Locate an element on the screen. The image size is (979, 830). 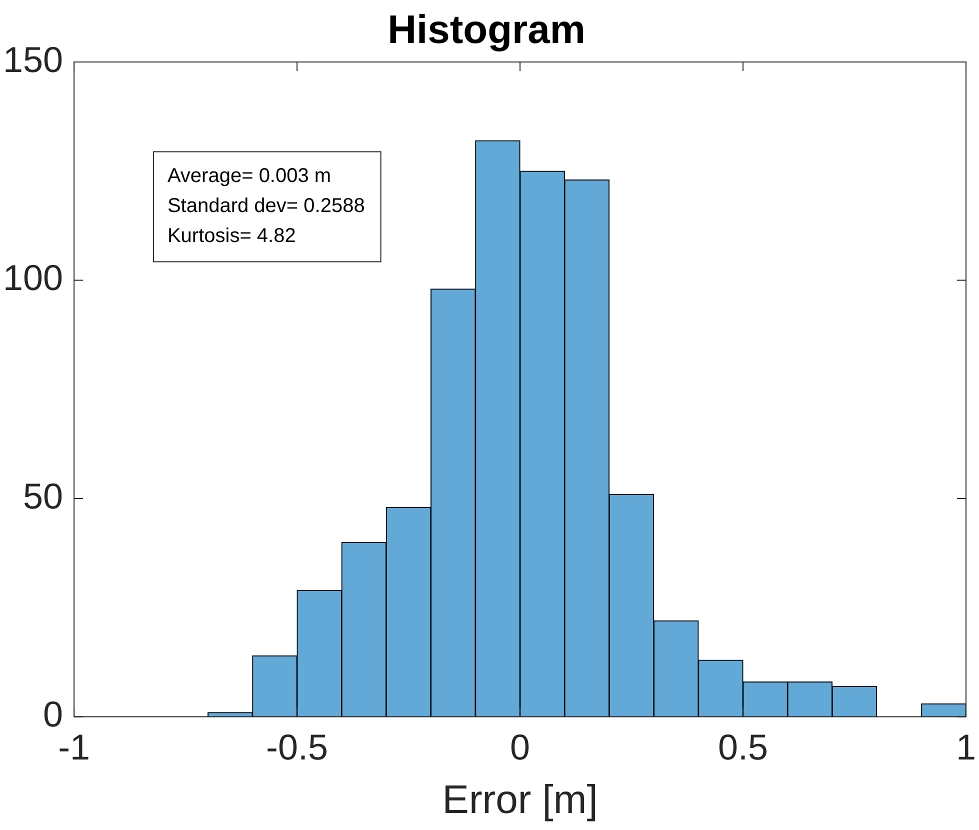
annotation: Kurtosis= 4.82 is located at coordinates (231, 236).